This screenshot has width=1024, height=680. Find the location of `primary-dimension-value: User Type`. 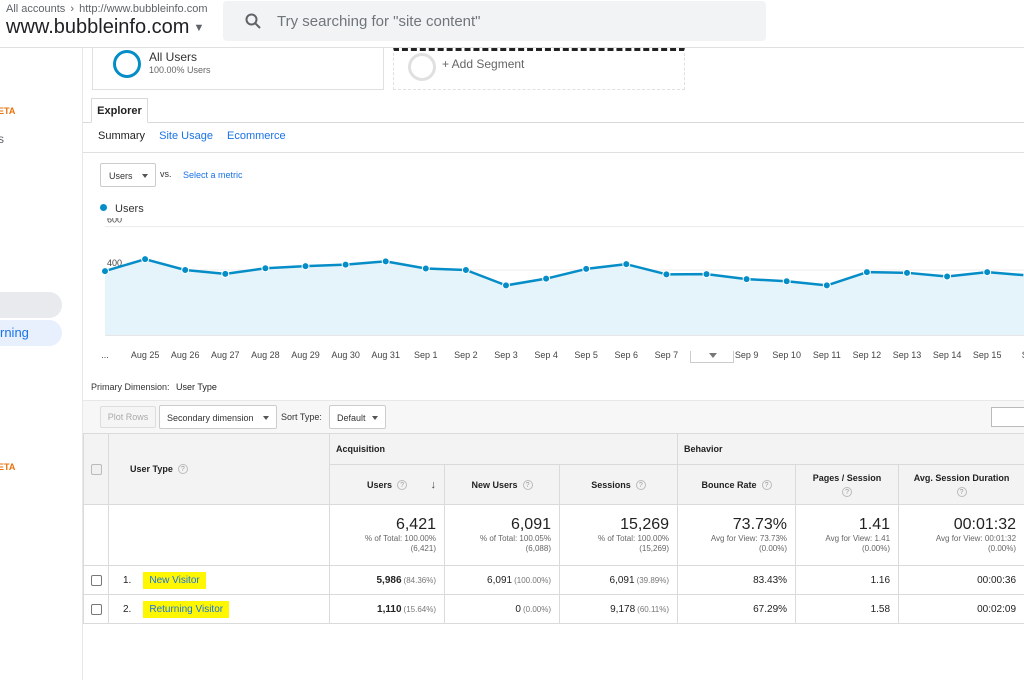

primary-dimension-value: User Type is located at coordinates (196, 387).